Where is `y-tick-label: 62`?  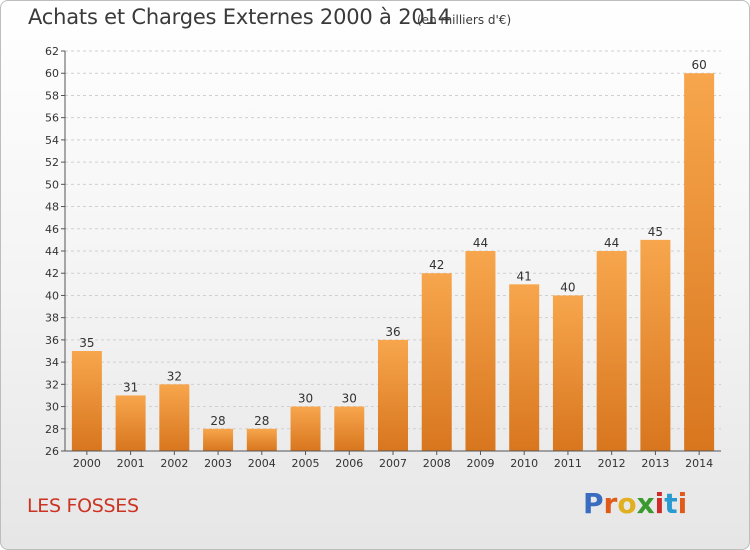
y-tick-label: 62 is located at coordinates (52, 51).